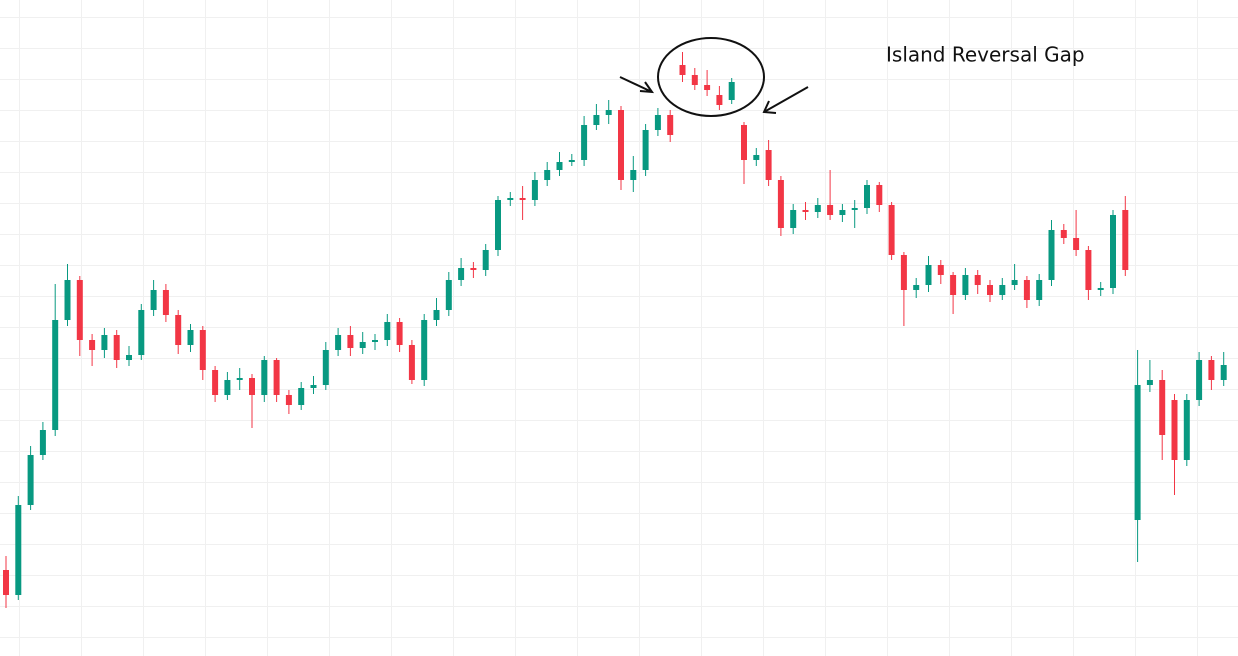  I want to click on arrow, so click(785, 100).